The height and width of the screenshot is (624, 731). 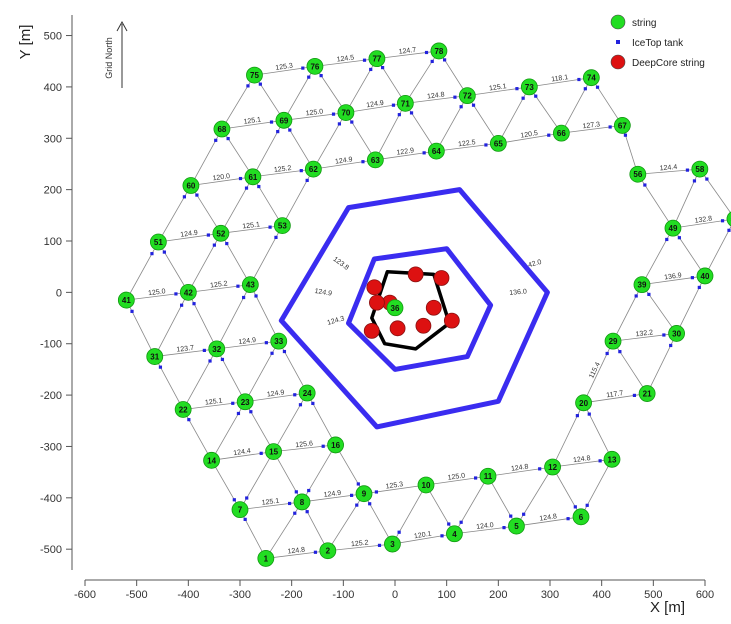 I want to click on spacing-label: 125.2, so click(x=219, y=284).